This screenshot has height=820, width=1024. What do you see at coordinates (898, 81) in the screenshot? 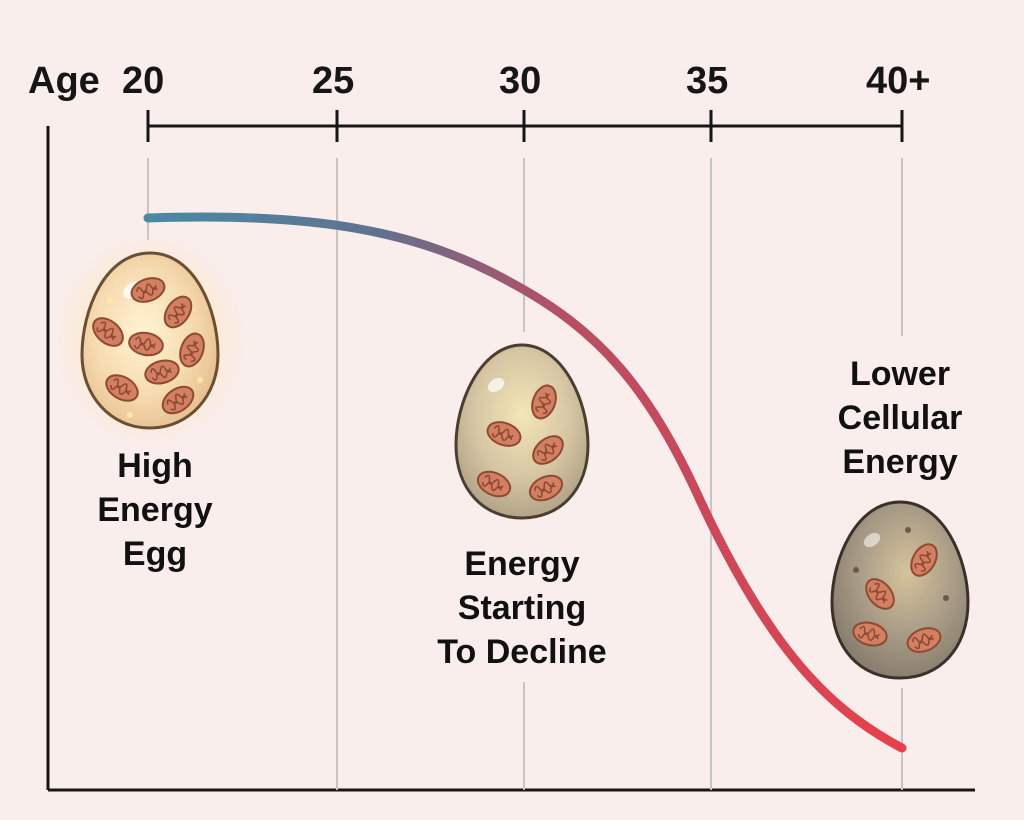
I see `age-tick-label: 40+` at bounding box center [898, 81].